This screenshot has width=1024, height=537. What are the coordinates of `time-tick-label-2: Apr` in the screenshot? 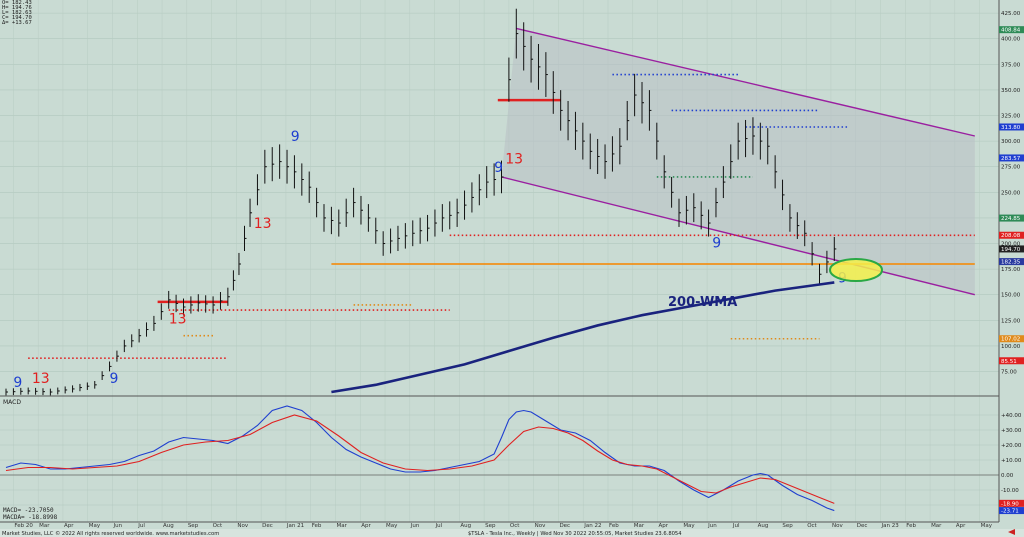 It's located at (69, 526).